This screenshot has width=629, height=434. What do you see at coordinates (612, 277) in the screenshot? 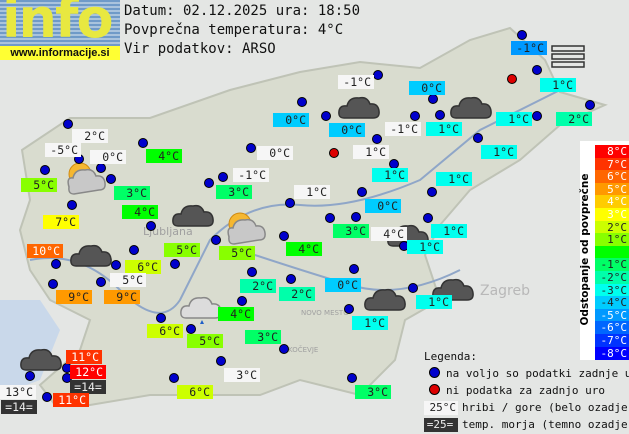
I see `scale-row: -2°C` at bounding box center [612, 277].